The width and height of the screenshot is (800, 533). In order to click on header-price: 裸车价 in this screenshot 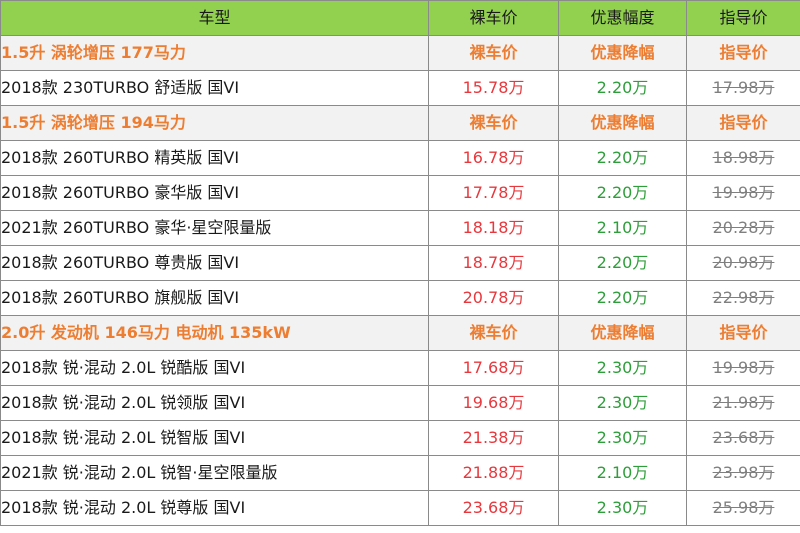, I will do `click(493, 18)`.